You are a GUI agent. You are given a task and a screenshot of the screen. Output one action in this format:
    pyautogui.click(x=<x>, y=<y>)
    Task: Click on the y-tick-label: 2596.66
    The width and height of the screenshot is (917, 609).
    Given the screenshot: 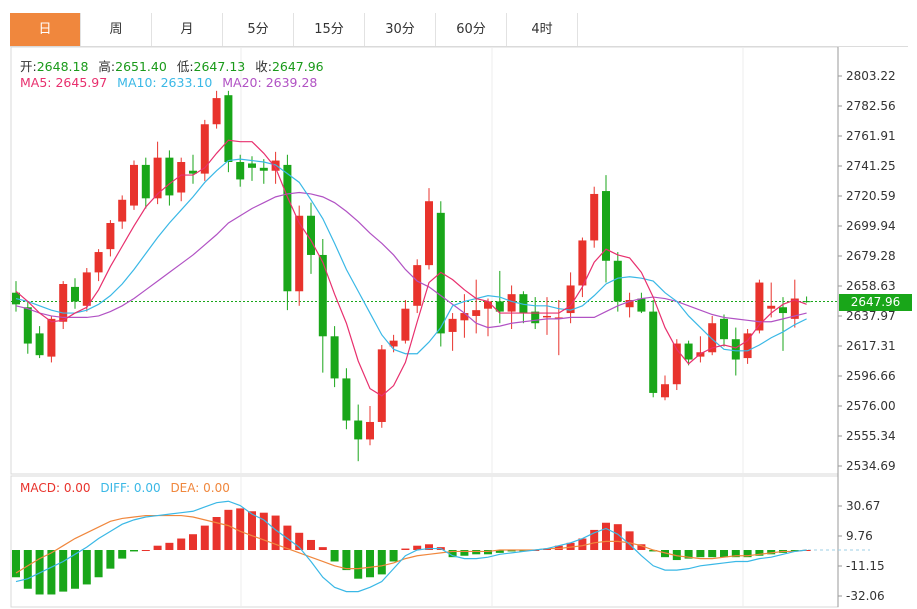 What is the action you would take?
    pyautogui.click(x=871, y=376)
    